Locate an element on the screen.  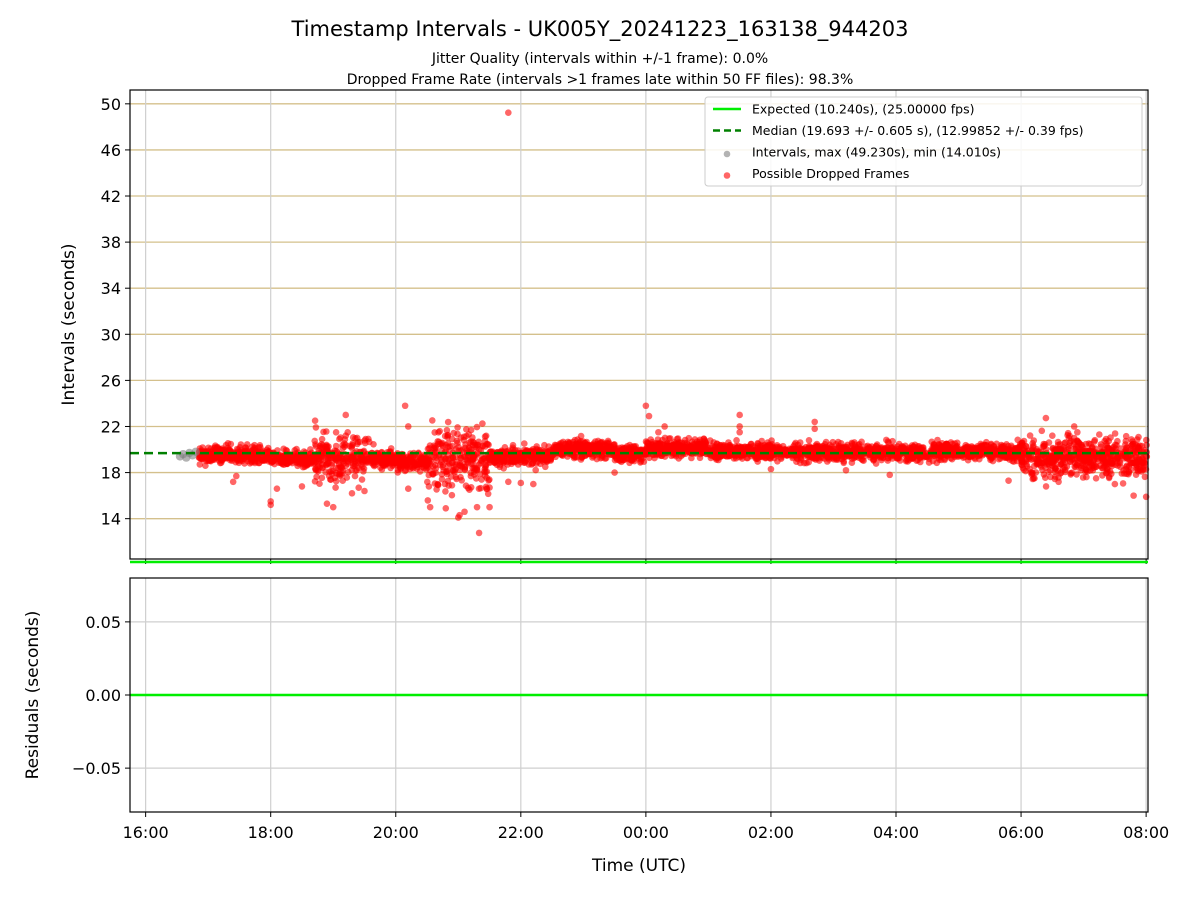
y-axis-label: Residuals (seconds) is located at coordinates (33, 695).